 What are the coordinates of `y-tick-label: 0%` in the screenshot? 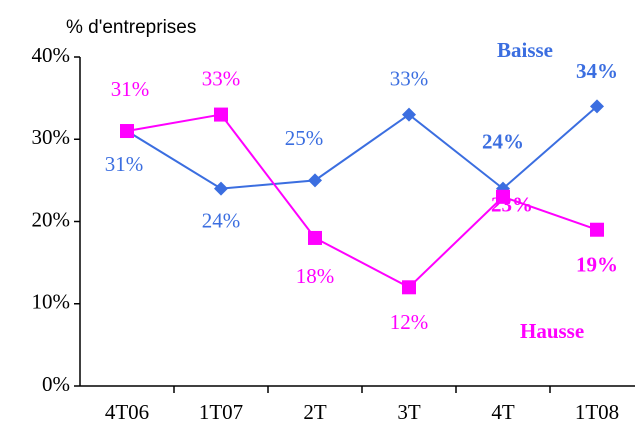 It's located at (56, 384).